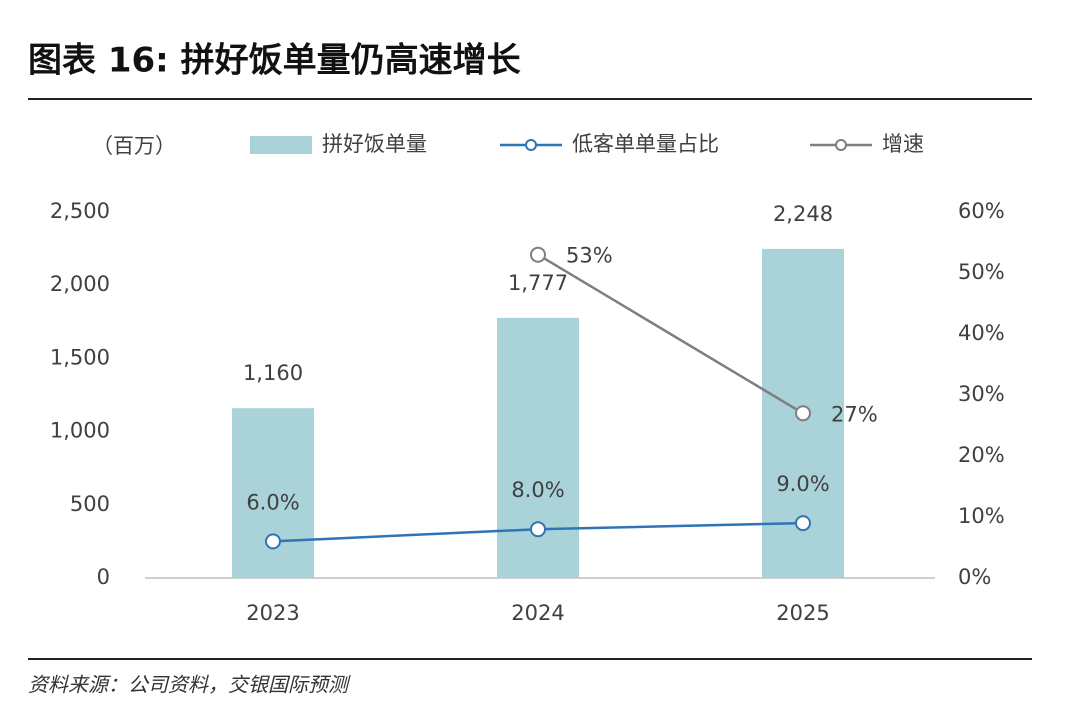 Image resolution: width=1080 pixels, height=719 pixels. What do you see at coordinates (589, 256) in the screenshot?
I see `data-label: 53%` at bounding box center [589, 256].